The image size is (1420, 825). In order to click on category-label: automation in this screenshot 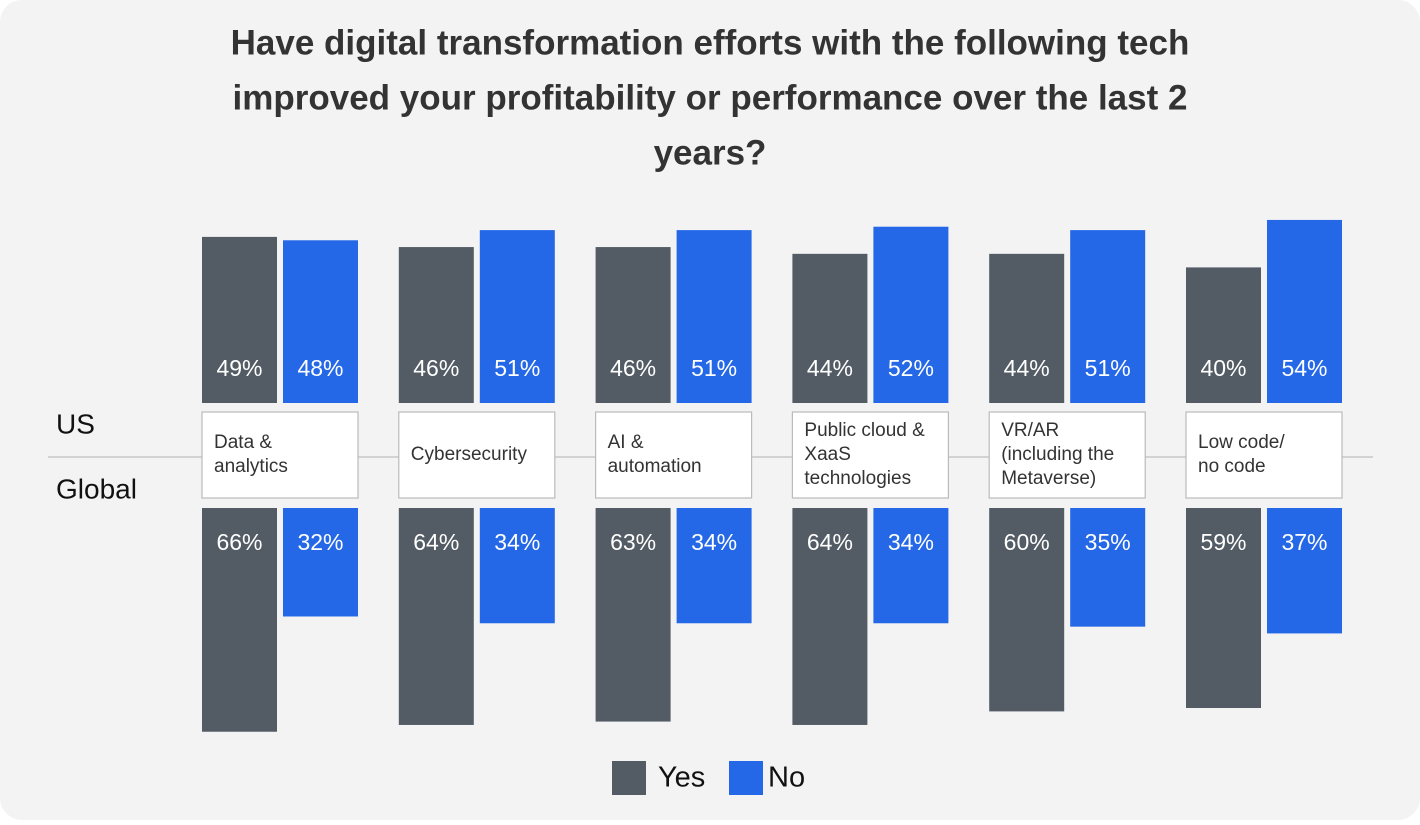, I will do `click(655, 466)`.